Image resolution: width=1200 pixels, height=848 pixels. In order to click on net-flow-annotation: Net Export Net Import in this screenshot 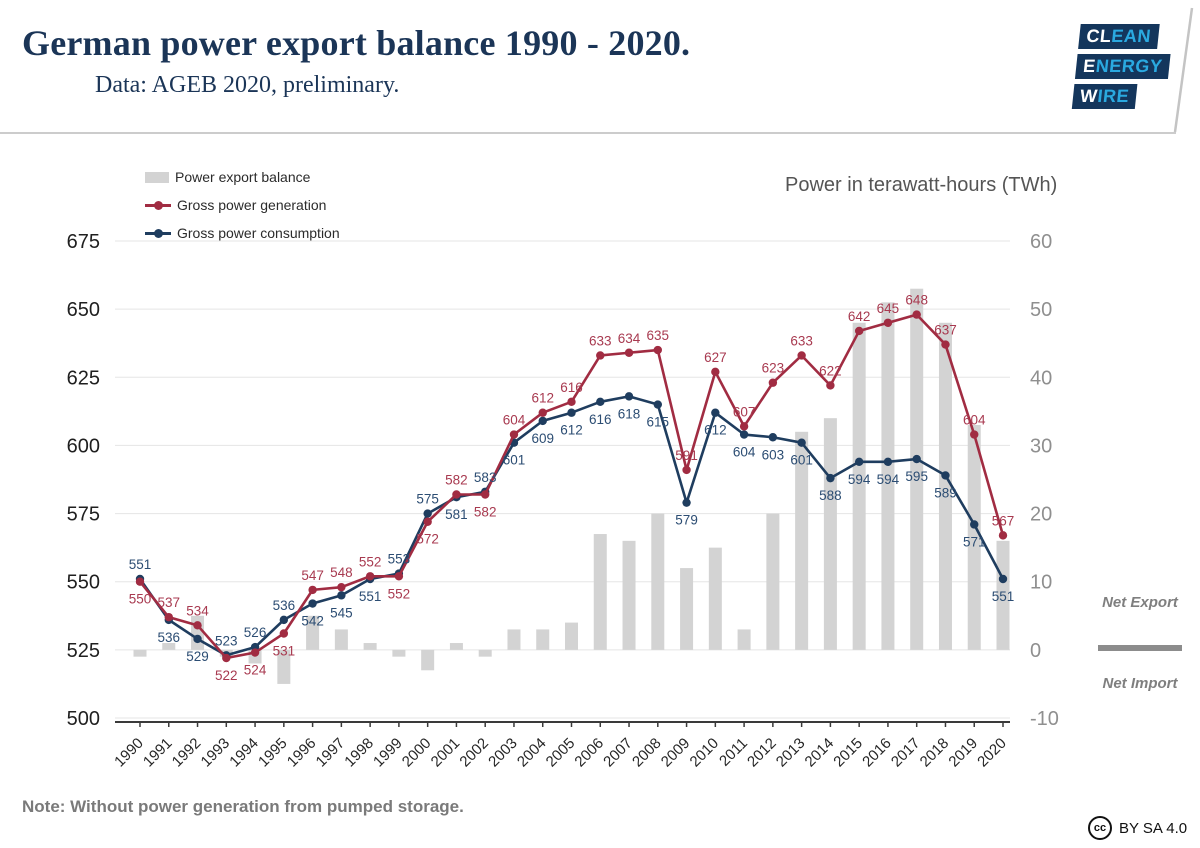, I will do `click(1140, 643)`.